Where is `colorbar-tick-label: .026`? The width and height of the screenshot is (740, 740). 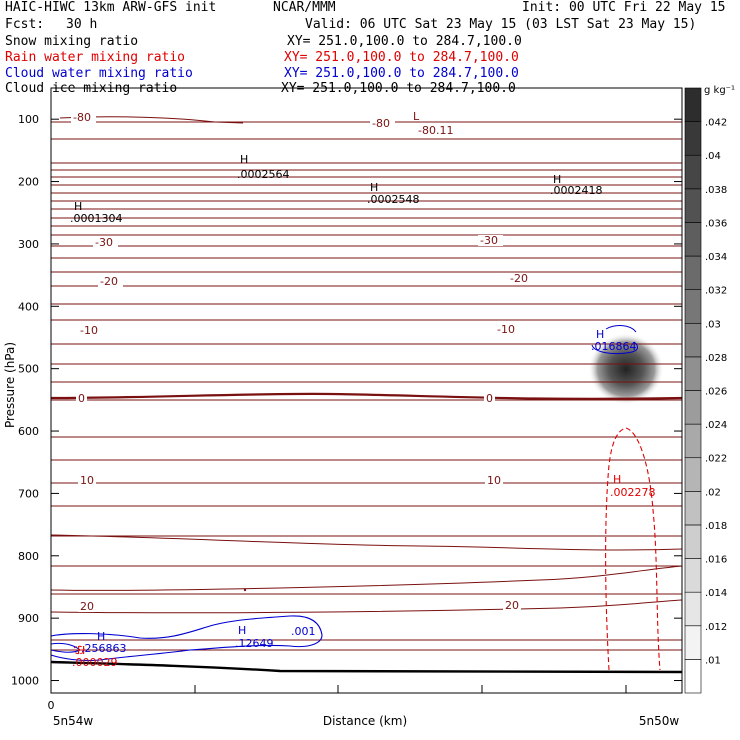
colorbar-tick-label: .026 is located at coordinates (716, 392).